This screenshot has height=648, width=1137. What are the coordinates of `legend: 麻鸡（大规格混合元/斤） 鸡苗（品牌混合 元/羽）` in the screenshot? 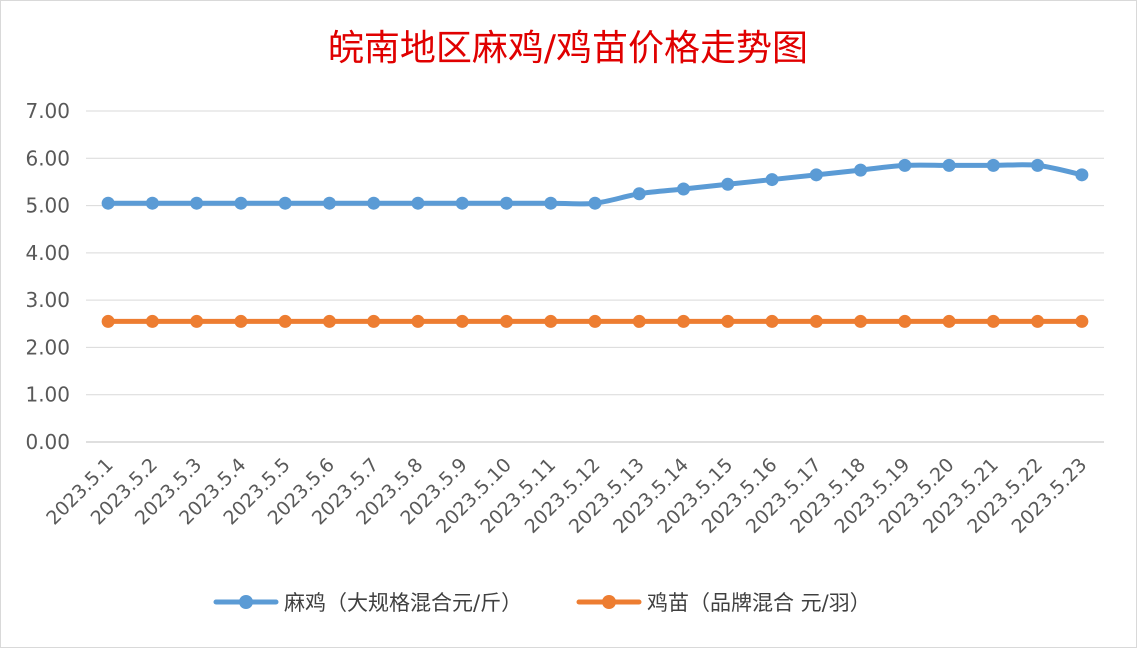 It's located at (542, 603).